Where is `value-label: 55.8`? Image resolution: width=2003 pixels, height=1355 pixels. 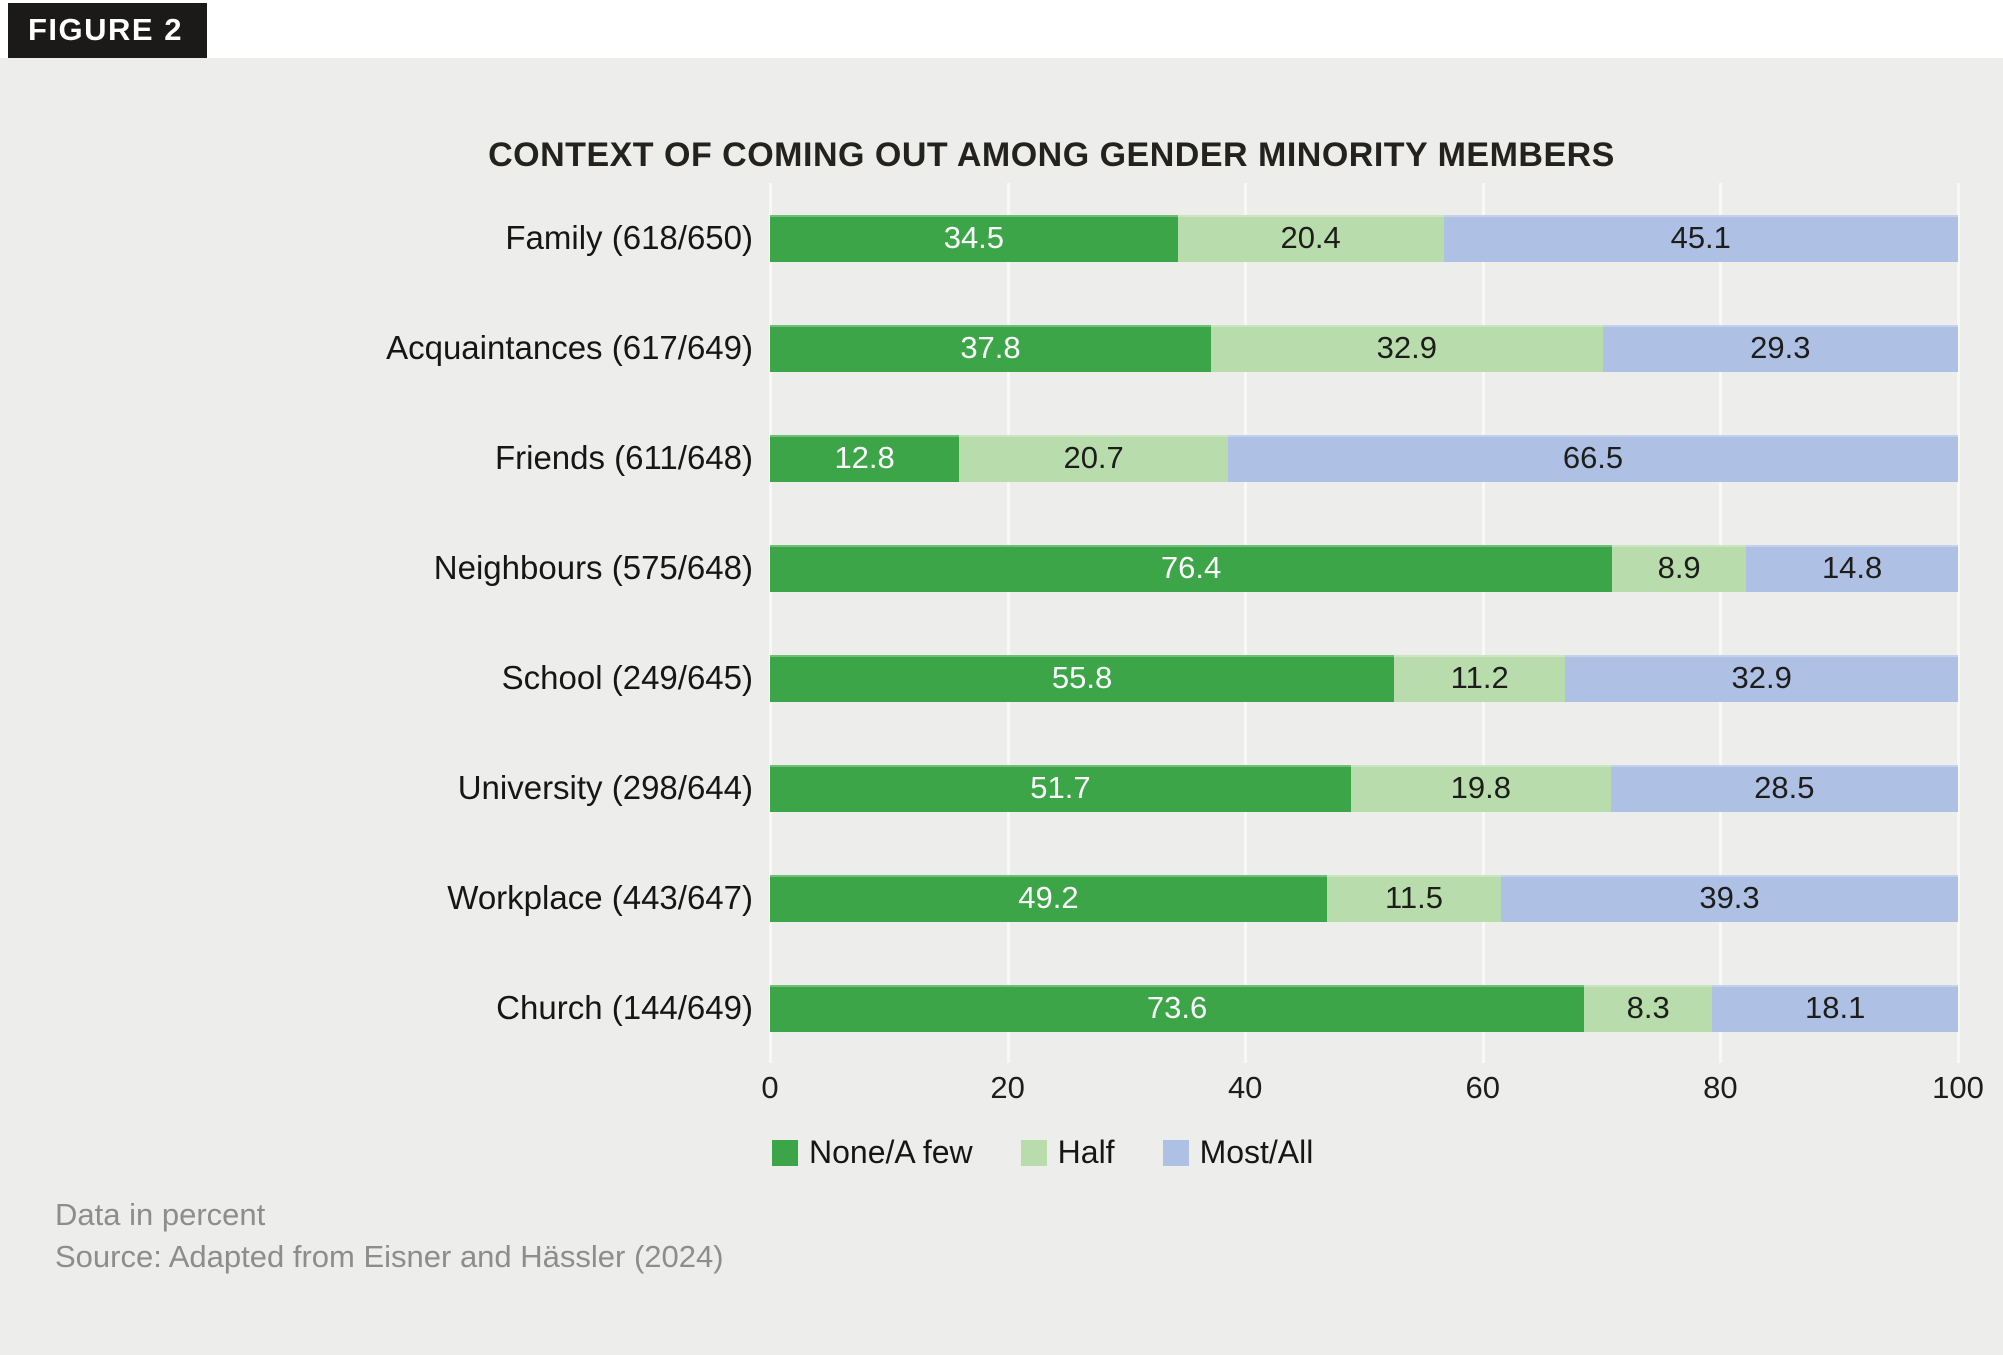
value-label: 55.8 is located at coordinates (1082, 677).